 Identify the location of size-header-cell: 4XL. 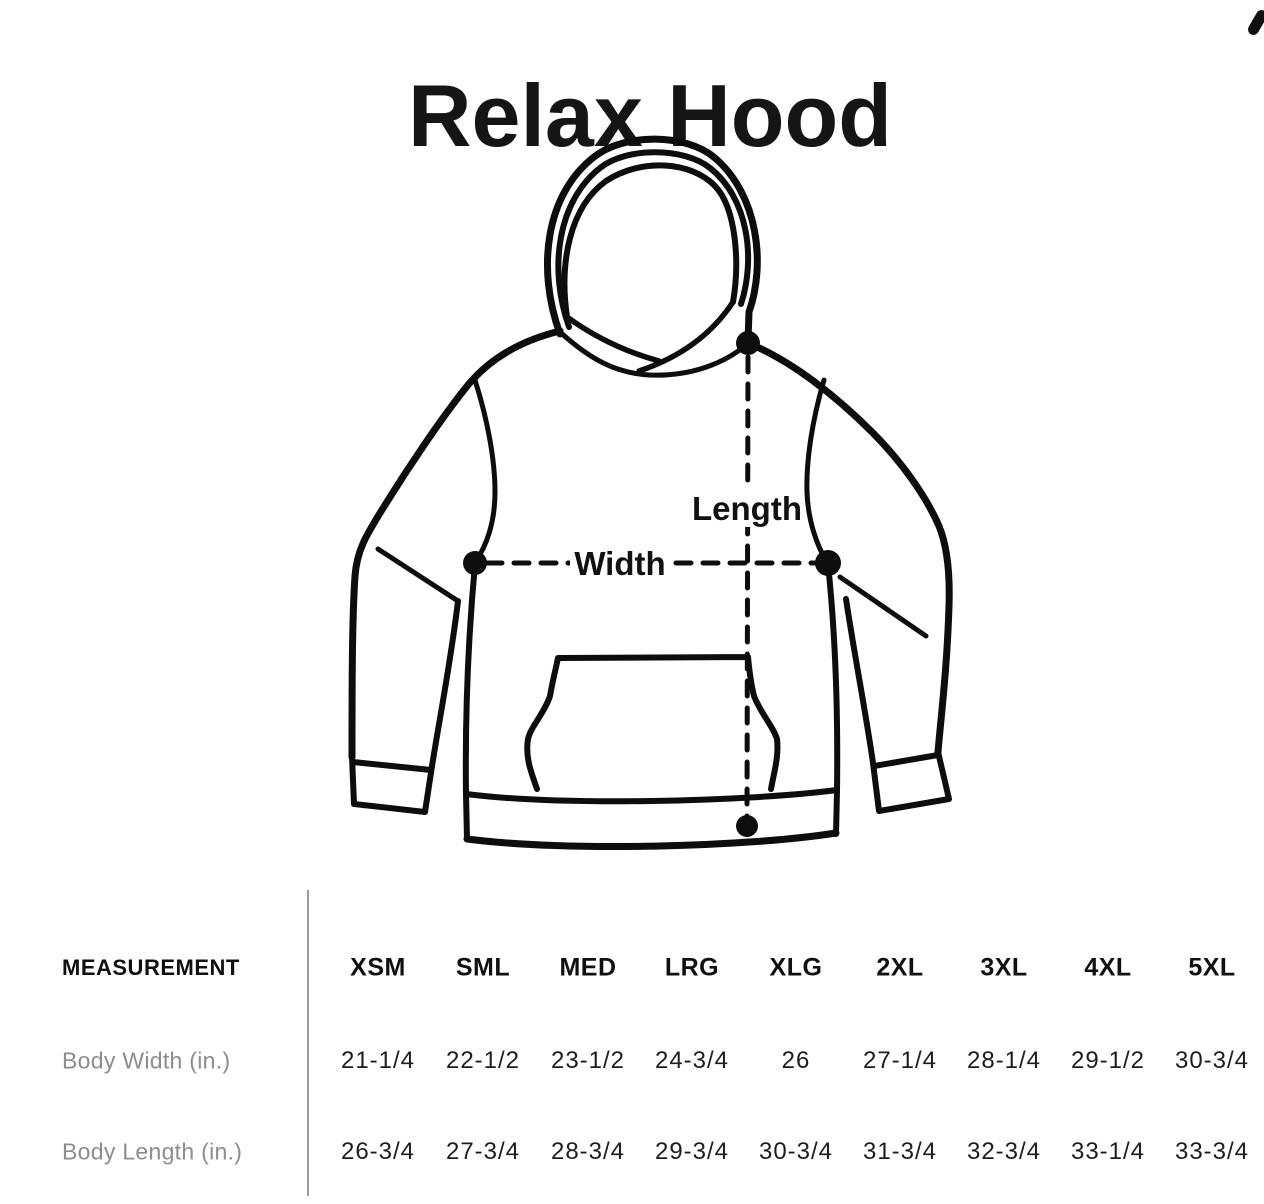
(1108, 967).